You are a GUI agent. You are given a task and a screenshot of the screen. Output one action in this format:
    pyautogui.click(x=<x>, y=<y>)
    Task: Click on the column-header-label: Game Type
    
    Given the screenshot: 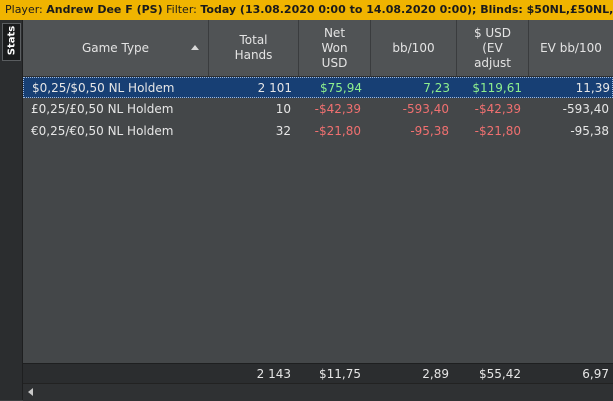 What is the action you would take?
    pyautogui.click(x=115, y=47)
    